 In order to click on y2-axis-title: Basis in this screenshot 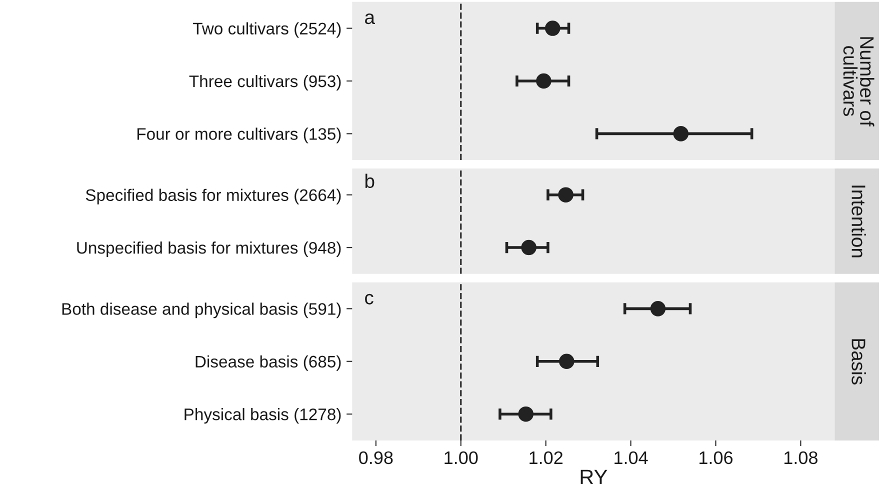, I will do `click(859, 361)`.